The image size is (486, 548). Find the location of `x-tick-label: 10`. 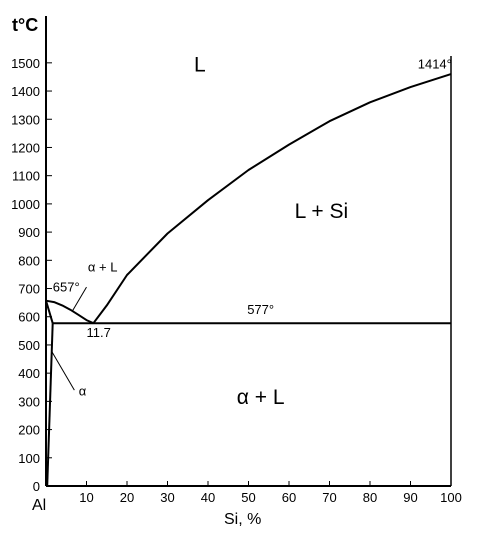

x-tick-label: 10 is located at coordinates (86, 497).